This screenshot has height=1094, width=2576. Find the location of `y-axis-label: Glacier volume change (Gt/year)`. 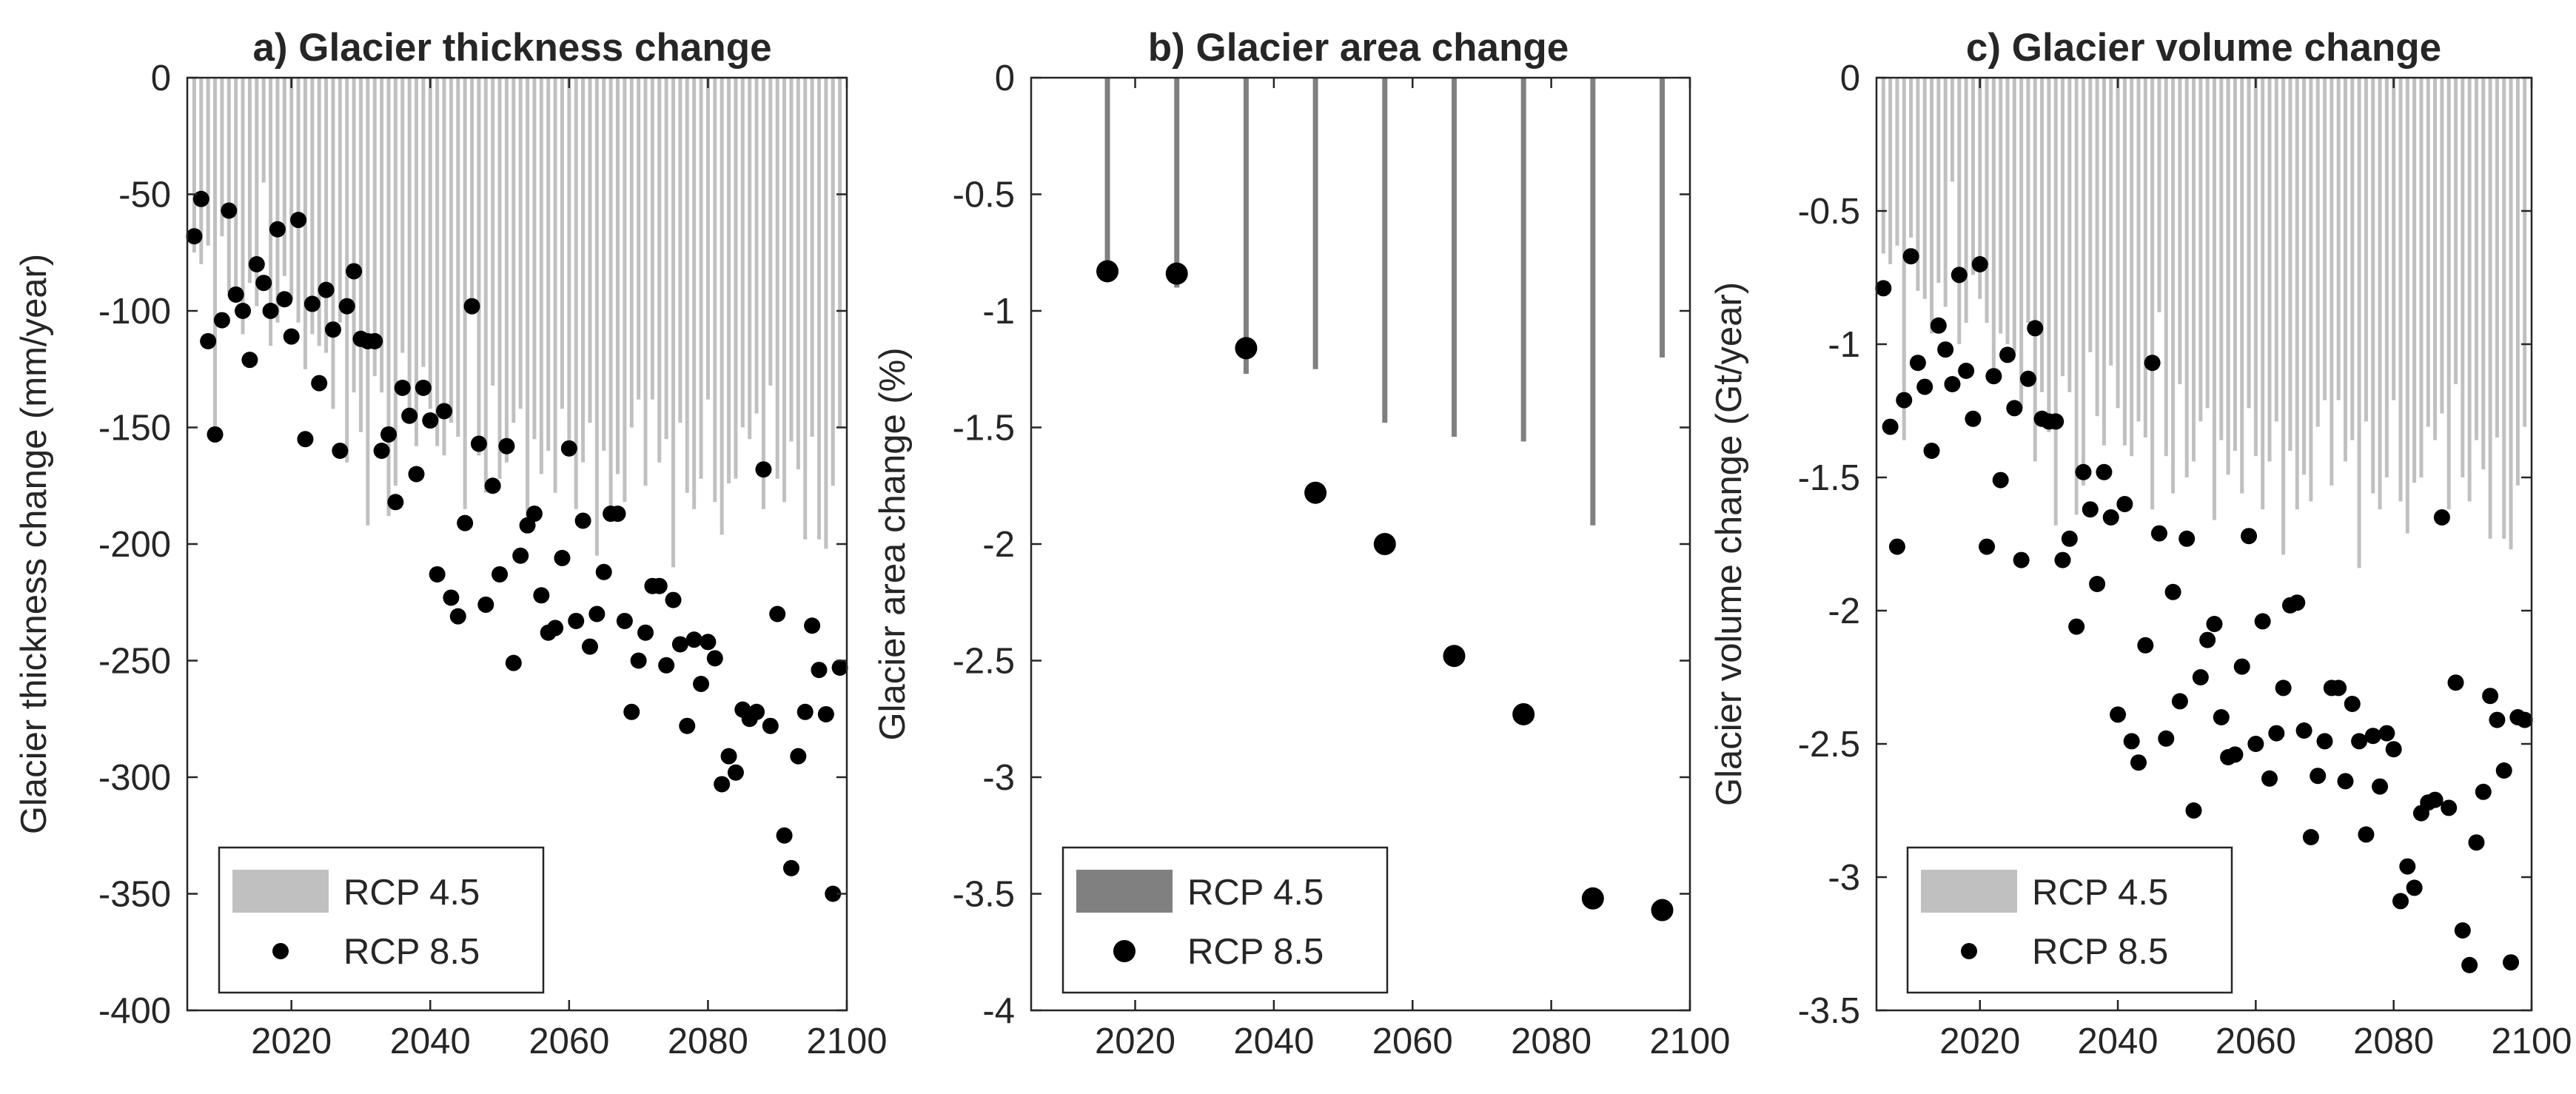

y-axis-label: Glacier volume change (Gt/year) is located at coordinates (1729, 544).